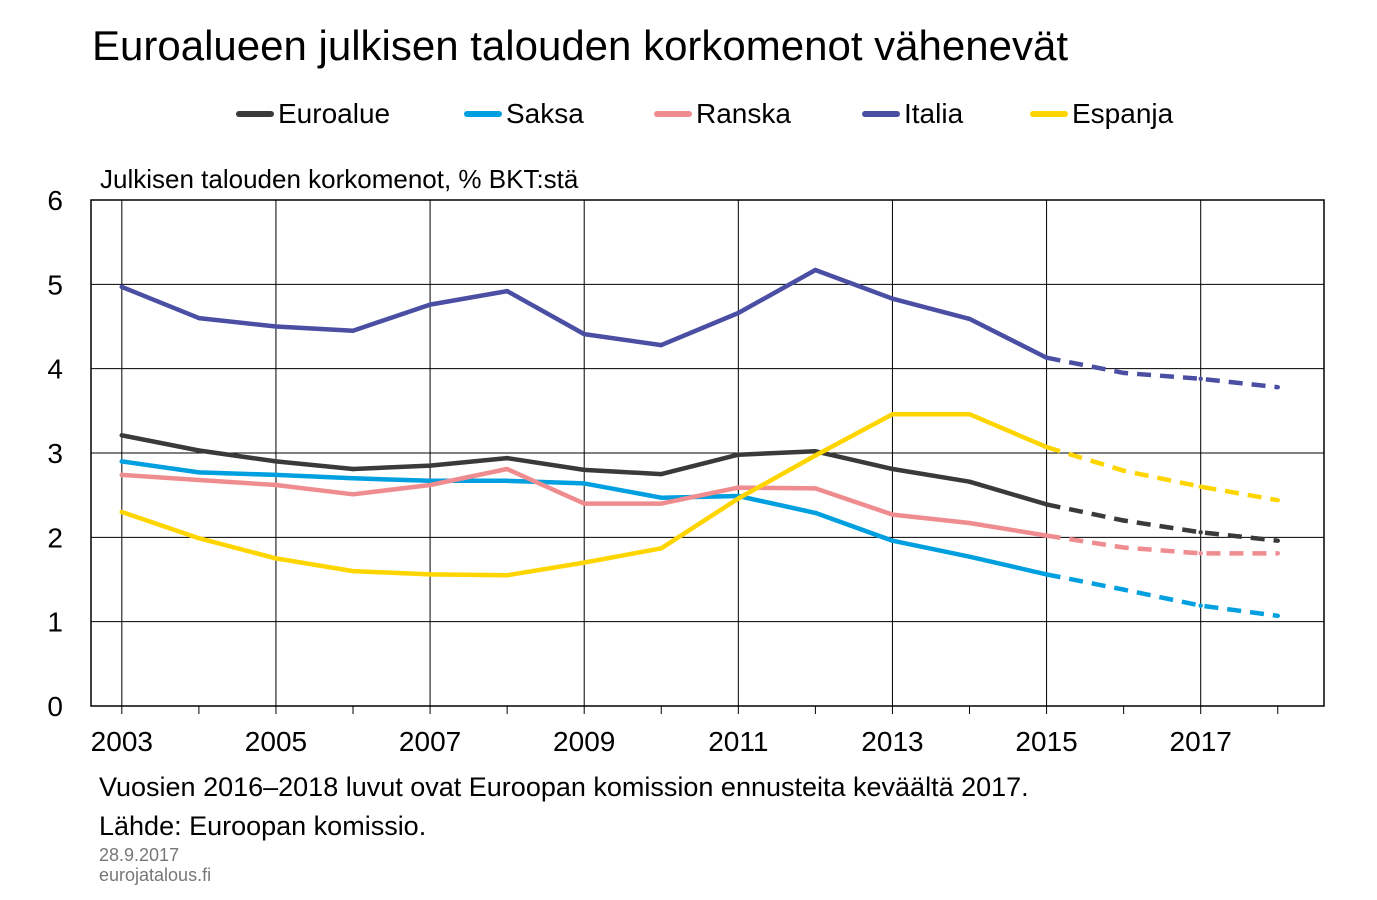  What do you see at coordinates (1201, 741) in the screenshot?
I see `x-tick-label: 2017` at bounding box center [1201, 741].